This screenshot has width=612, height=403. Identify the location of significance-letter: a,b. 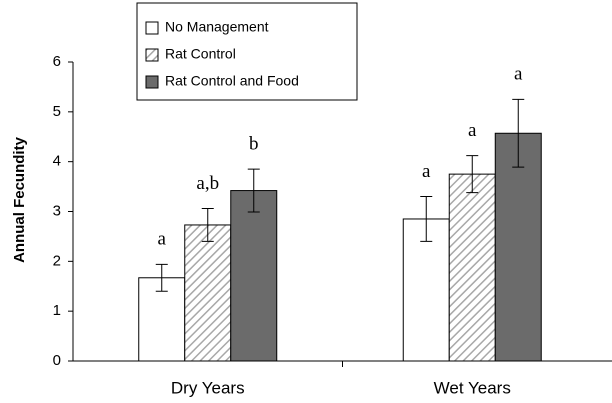
(207, 183).